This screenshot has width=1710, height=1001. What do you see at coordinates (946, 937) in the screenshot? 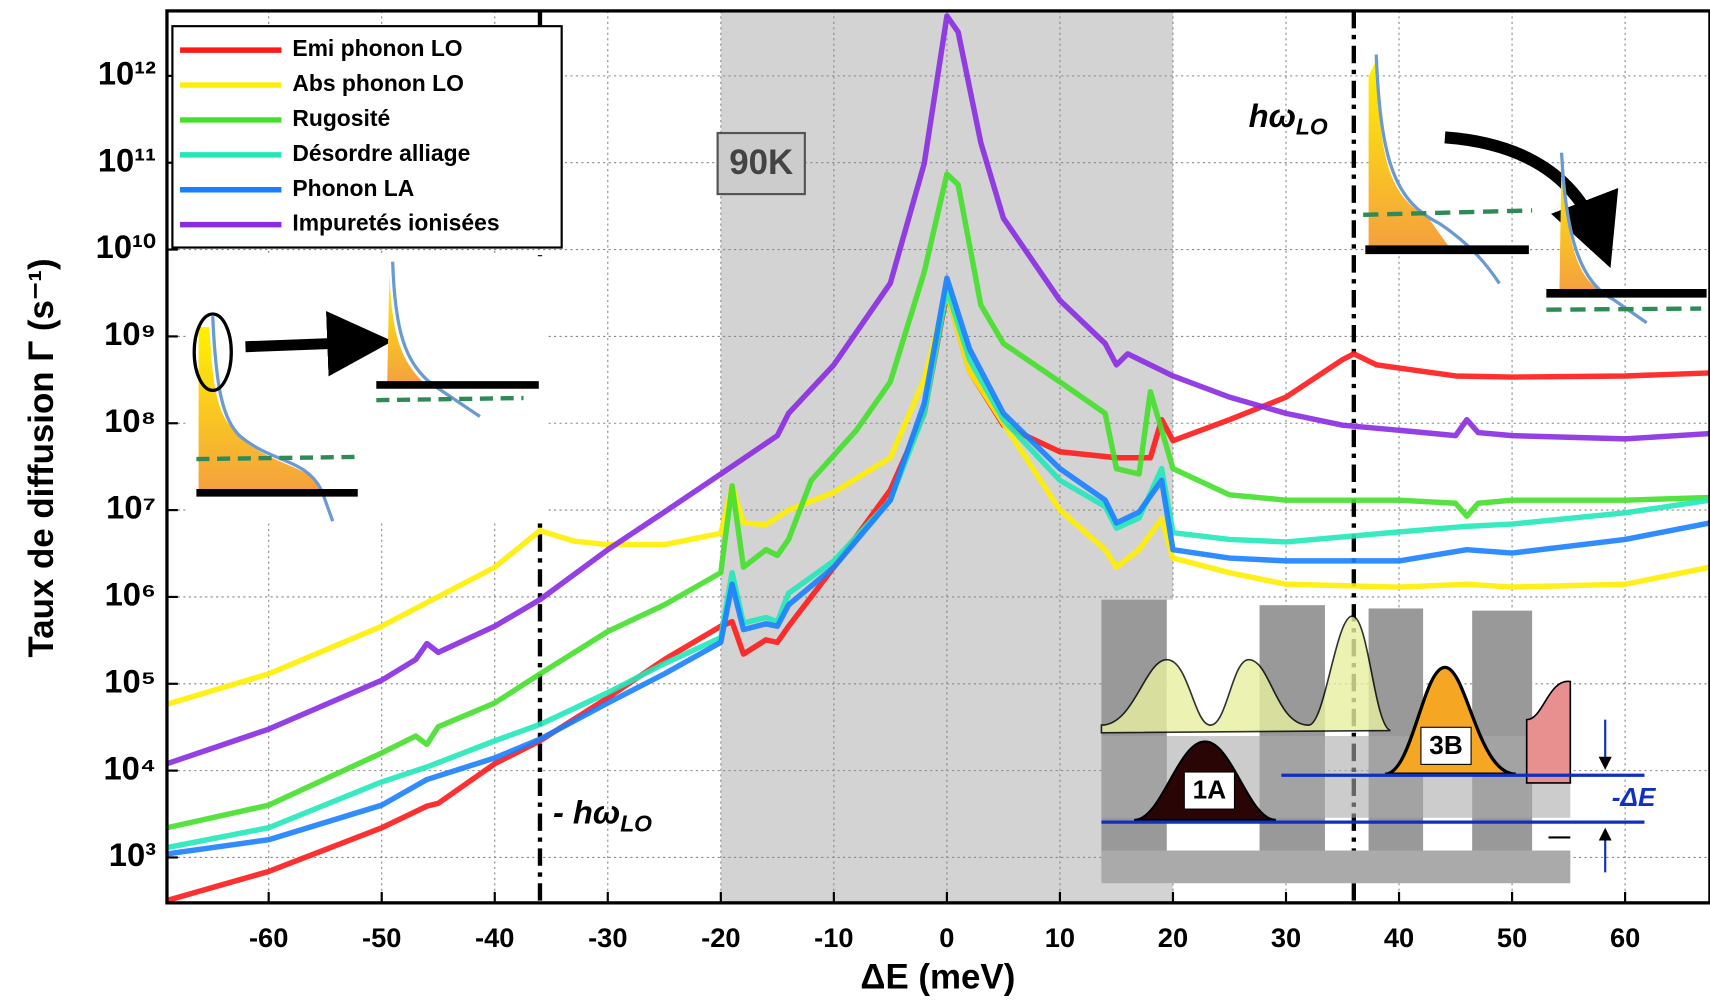
I see `x-tick-label: 0` at bounding box center [946, 937].